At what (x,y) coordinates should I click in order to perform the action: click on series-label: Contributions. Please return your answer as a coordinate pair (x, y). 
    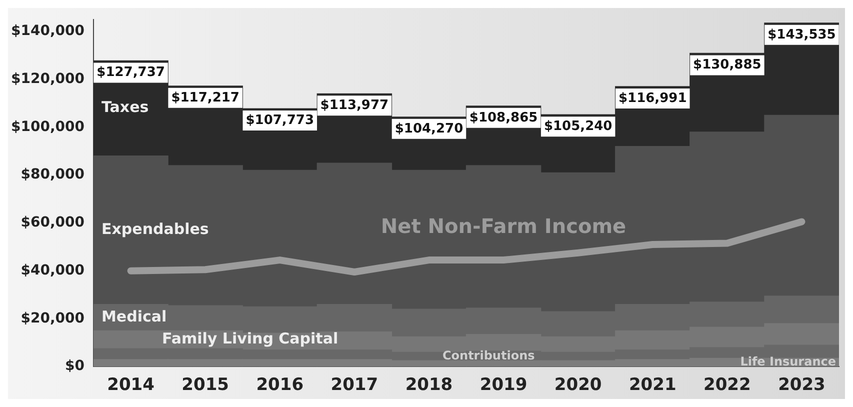
    Looking at the image, I should click on (488, 355).